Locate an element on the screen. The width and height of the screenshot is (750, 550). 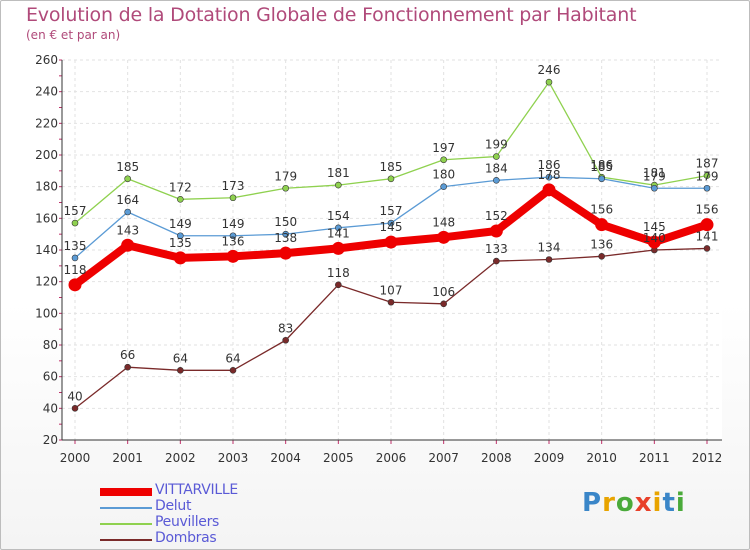
data-label-peuvillers: 186 is located at coordinates (601, 165).